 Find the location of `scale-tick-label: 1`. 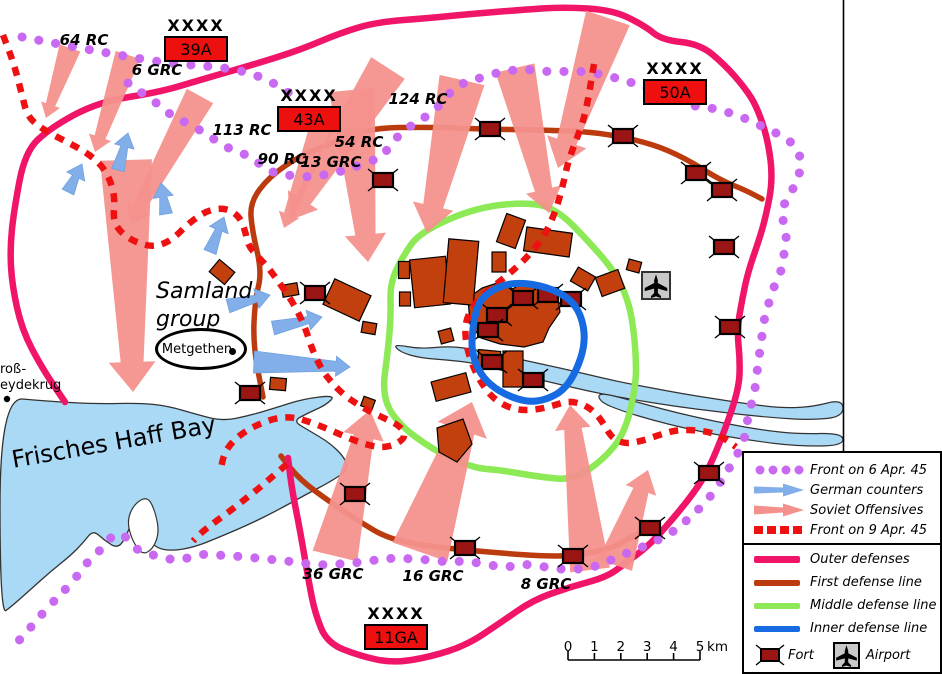

scale-tick-label: 1 is located at coordinates (594, 647).